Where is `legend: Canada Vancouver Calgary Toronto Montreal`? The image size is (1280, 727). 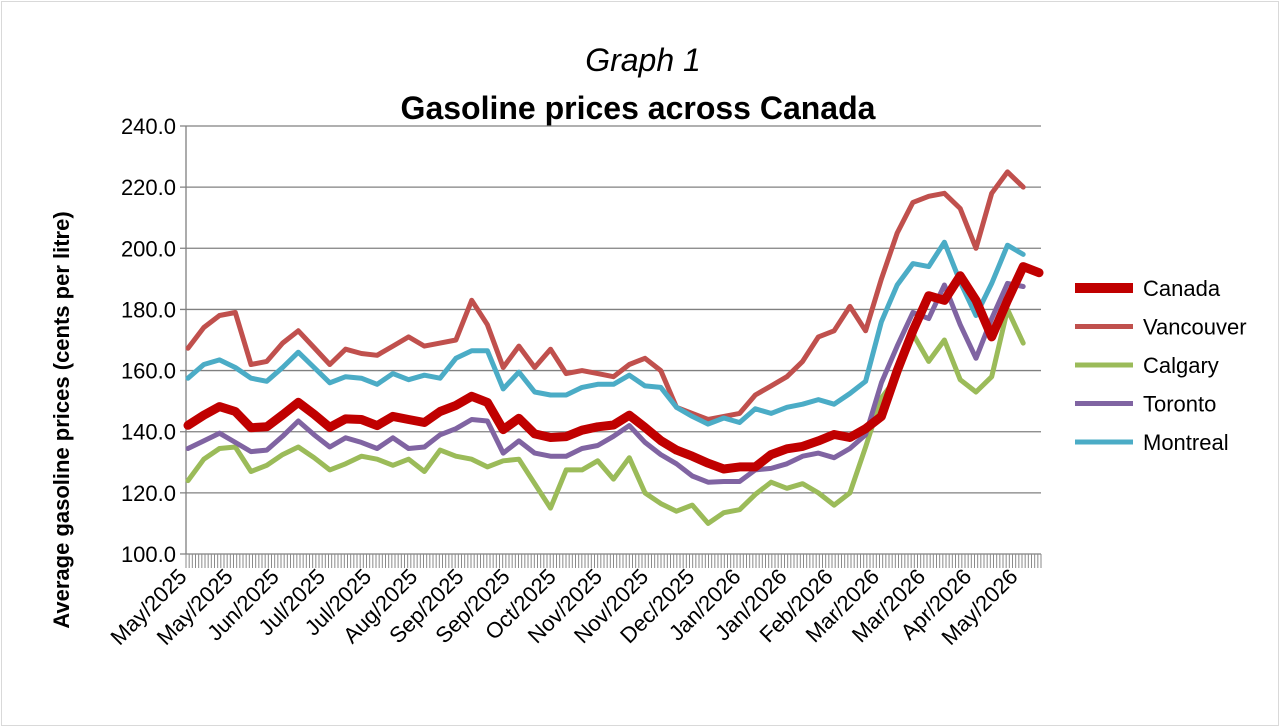 legend: Canada Vancouver Calgary Toronto Montreal is located at coordinates (1161, 365).